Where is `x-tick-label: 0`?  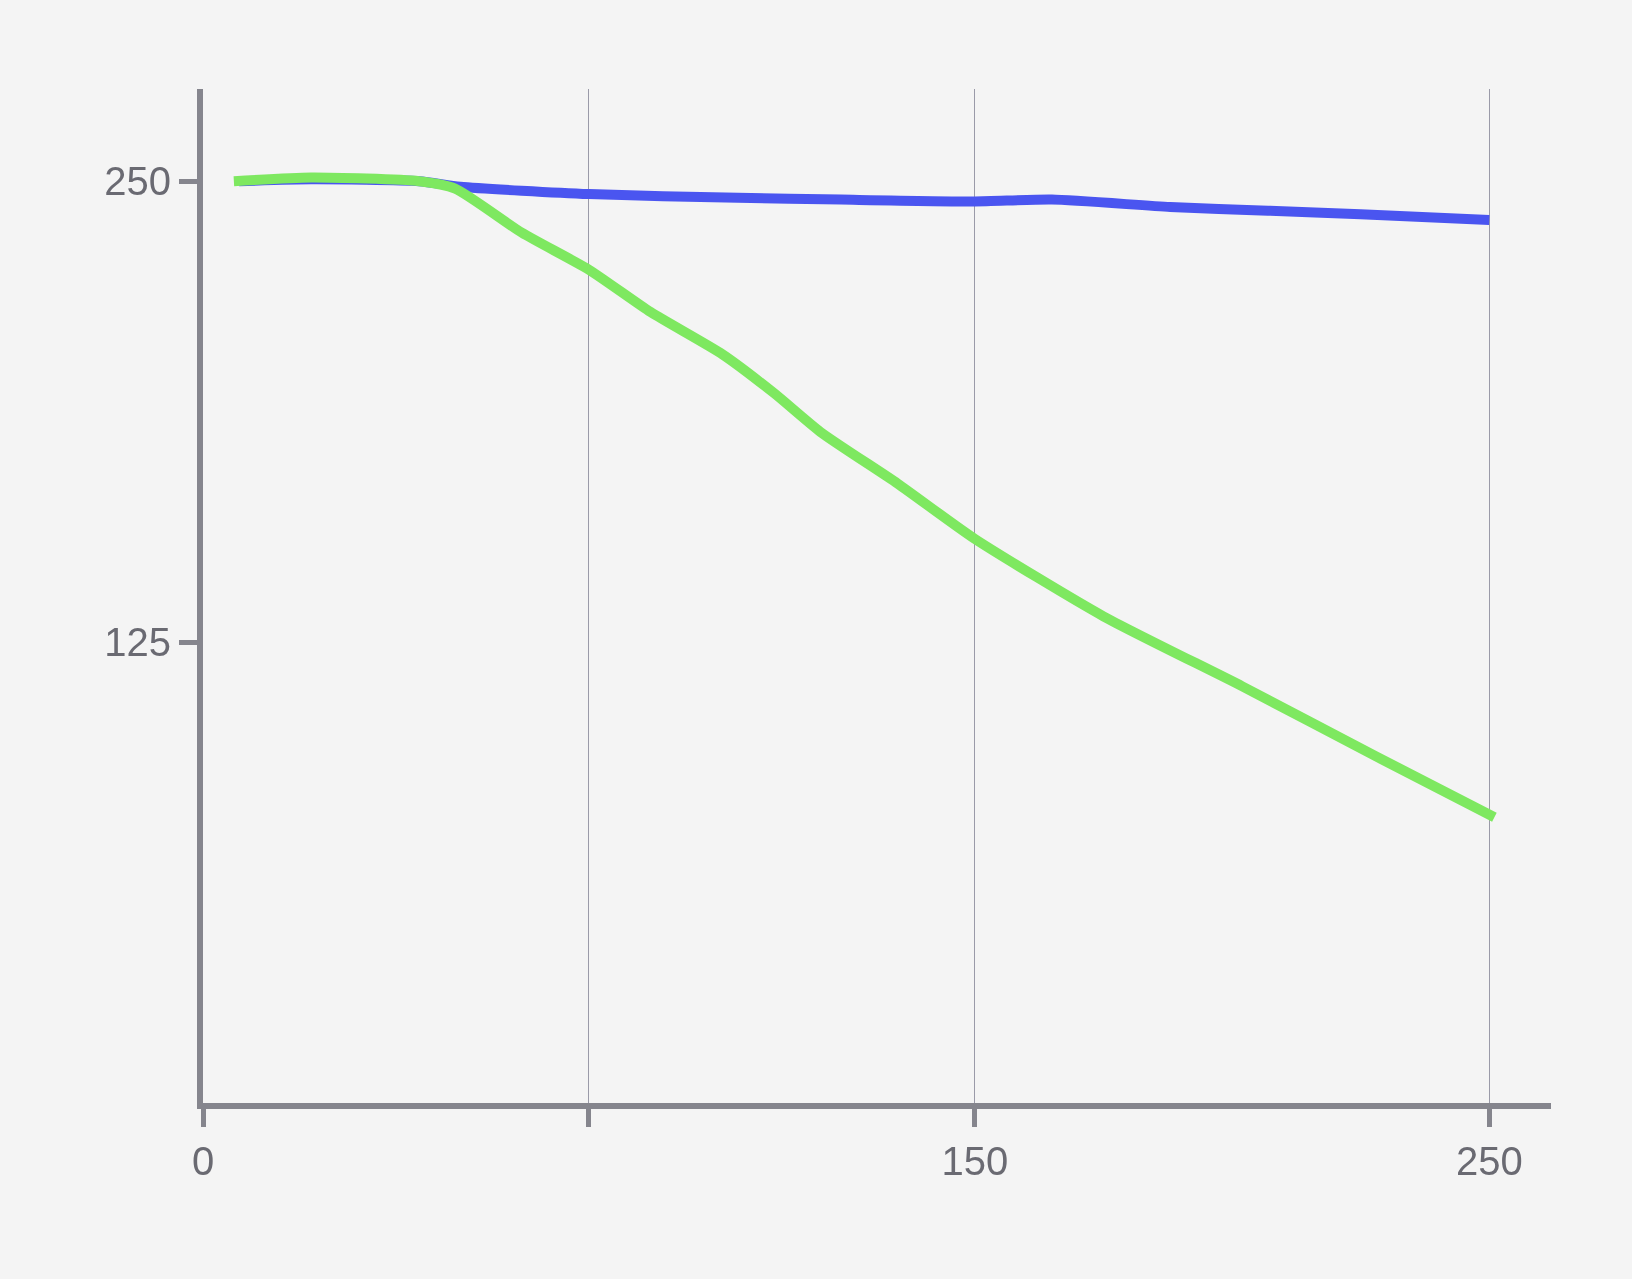
x-tick-label: 0 is located at coordinates (203, 1161).